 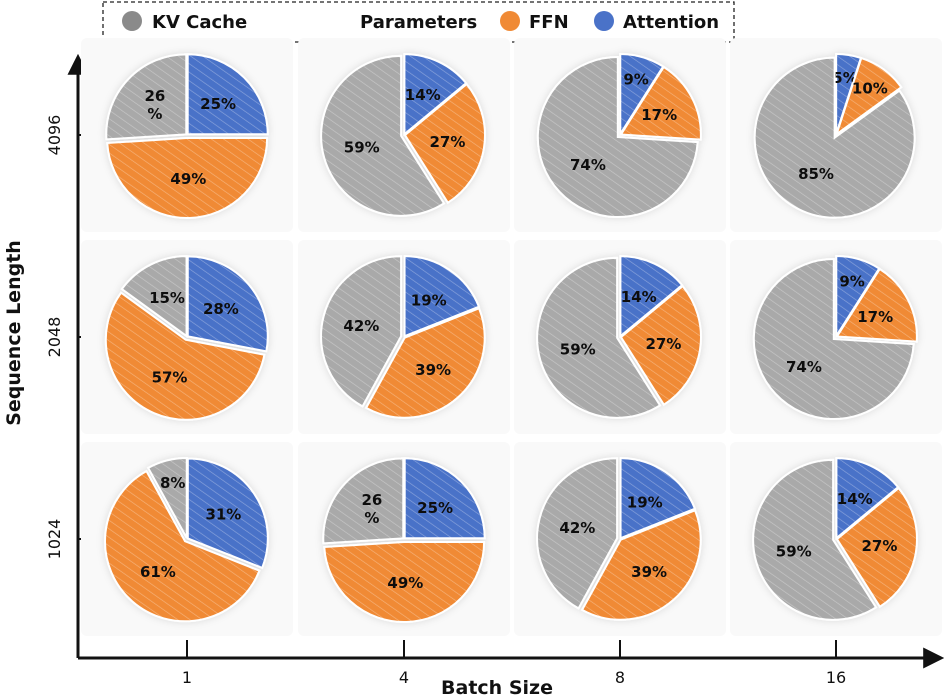 I want to click on pie-4096-4: 14% 27% 59%, so click(x=403, y=135).